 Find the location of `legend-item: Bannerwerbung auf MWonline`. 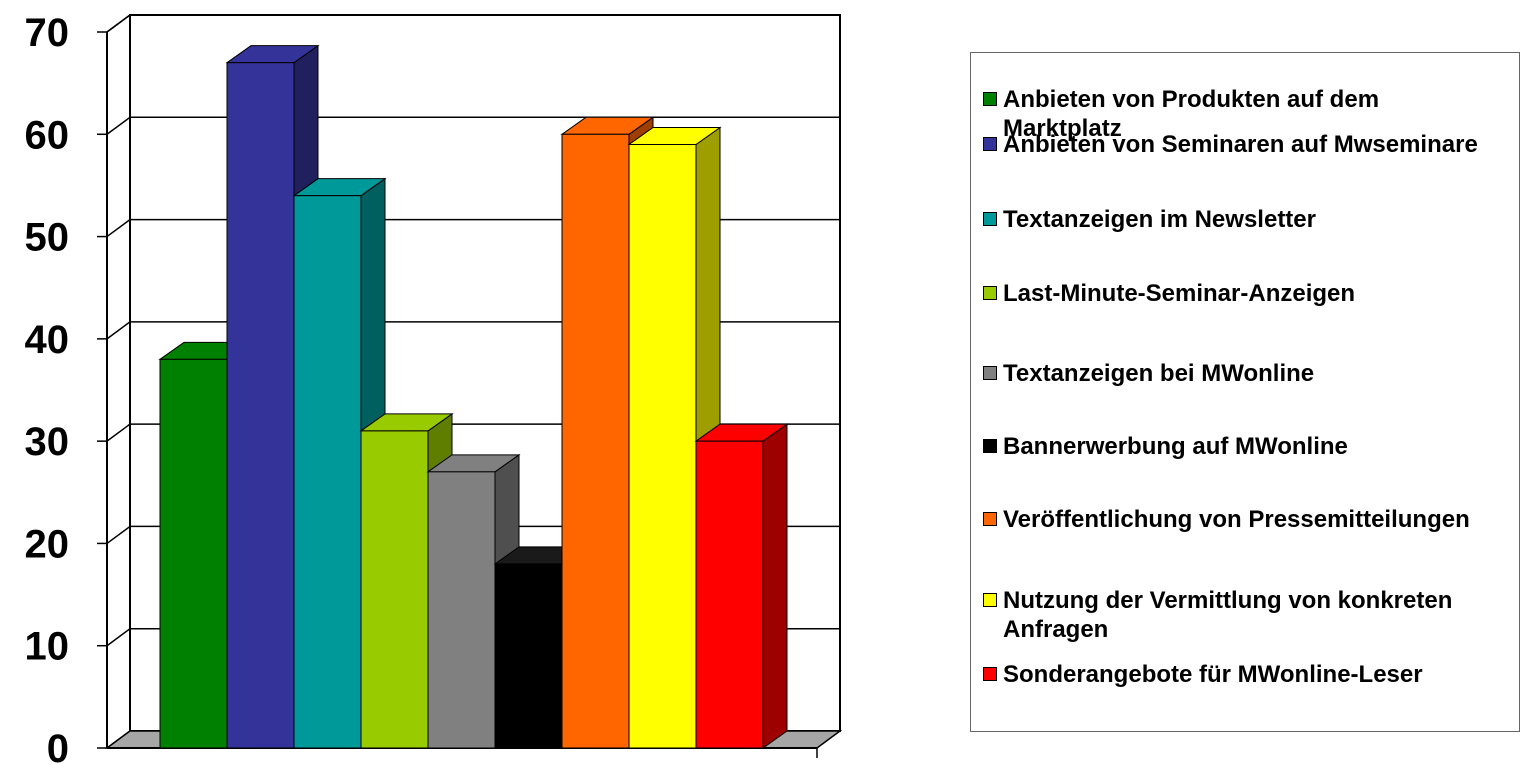

legend-item: Bannerwerbung auf MWonline is located at coordinates (1248, 446).